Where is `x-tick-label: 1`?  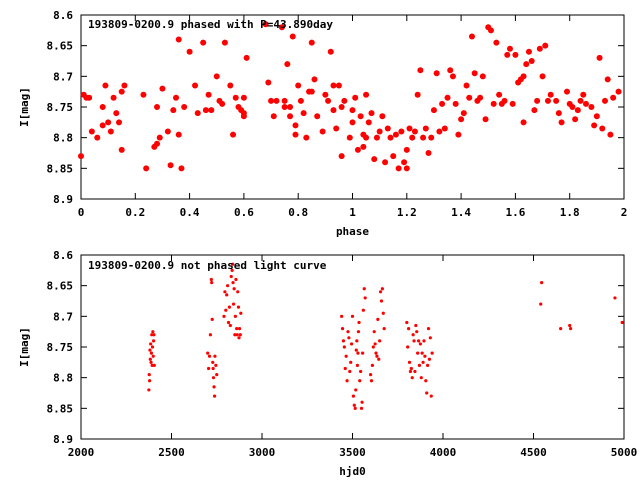 x-tick-label: 1 is located at coordinates (352, 212).